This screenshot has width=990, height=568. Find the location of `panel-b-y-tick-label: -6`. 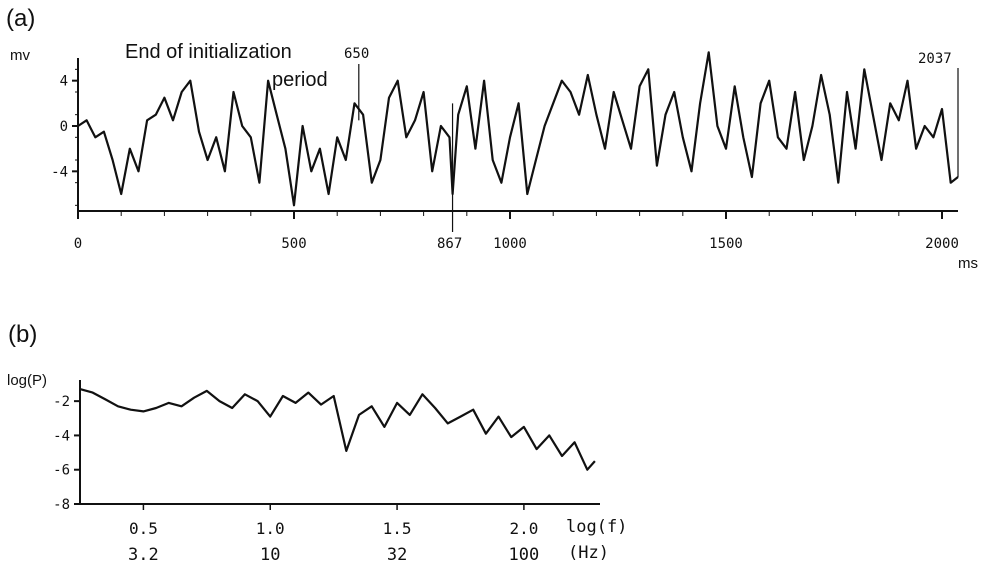

panel-b-y-tick-label: -6 is located at coordinates (61, 471).